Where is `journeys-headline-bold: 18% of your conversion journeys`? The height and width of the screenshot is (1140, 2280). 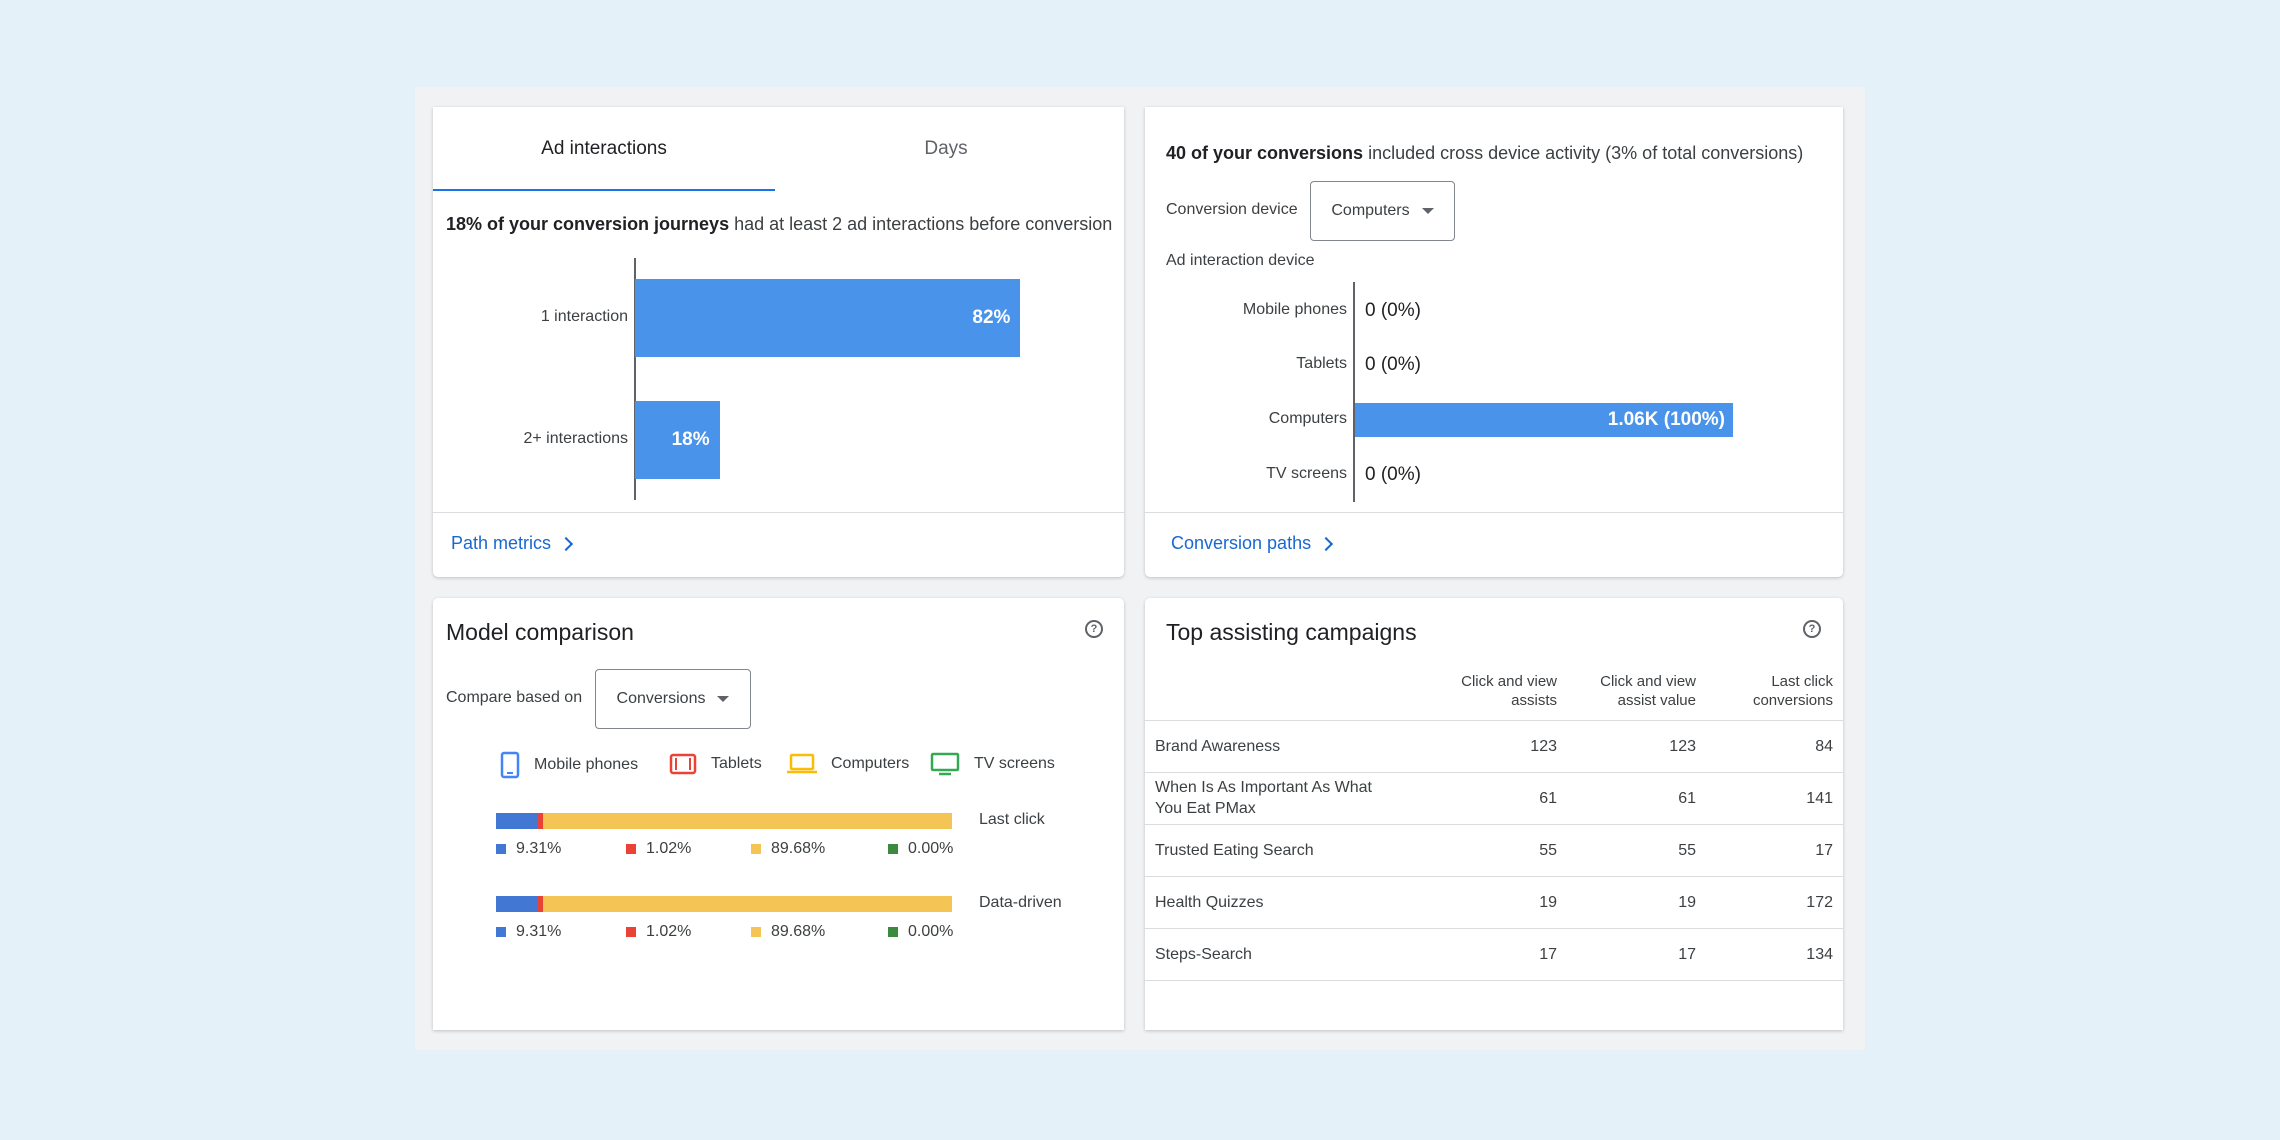
journeys-headline-bold: 18% of your conversion journeys is located at coordinates (588, 224).